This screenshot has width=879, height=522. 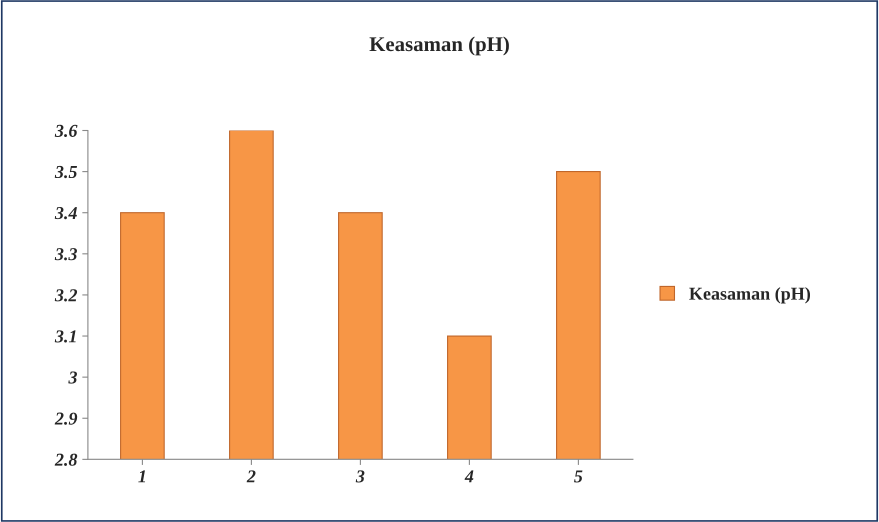 I want to click on y-tick-label: 3, so click(x=72, y=377).